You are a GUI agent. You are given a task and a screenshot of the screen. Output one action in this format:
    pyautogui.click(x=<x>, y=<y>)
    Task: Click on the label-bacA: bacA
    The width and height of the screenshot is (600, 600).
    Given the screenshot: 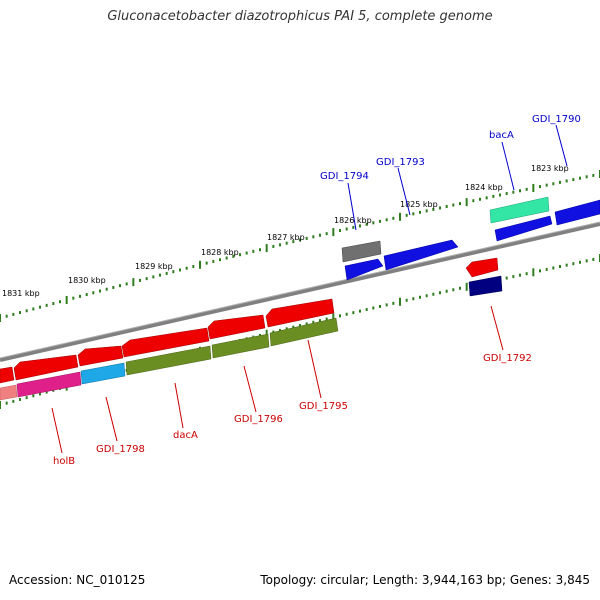 What is the action you would take?
    pyautogui.click(x=501, y=135)
    